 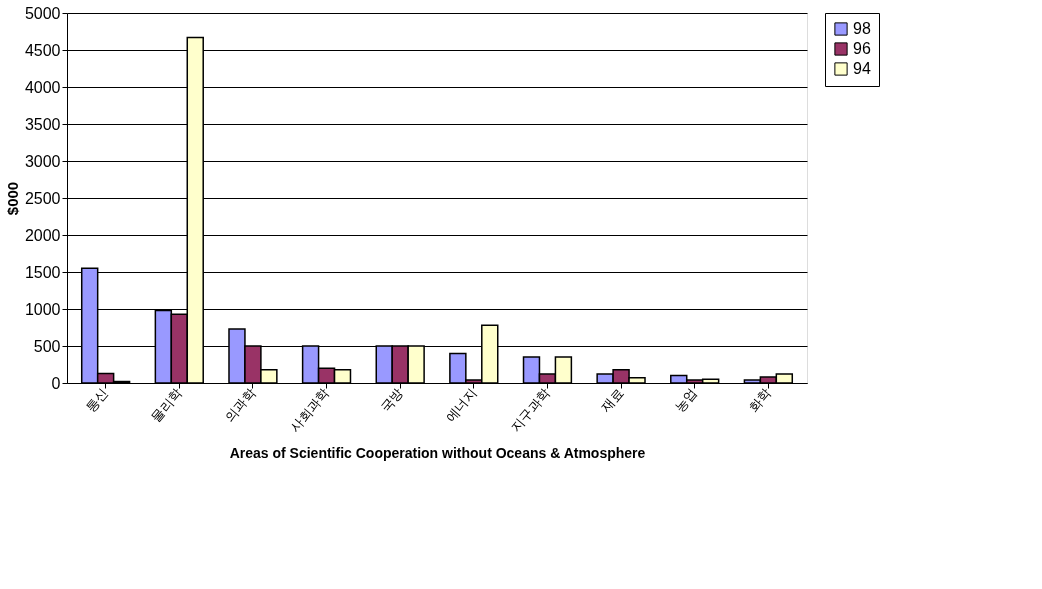 What do you see at coordinates (42, 87) in the screenshot?
I see `y-tick-label: 4000` at bounding box center [42, 87].